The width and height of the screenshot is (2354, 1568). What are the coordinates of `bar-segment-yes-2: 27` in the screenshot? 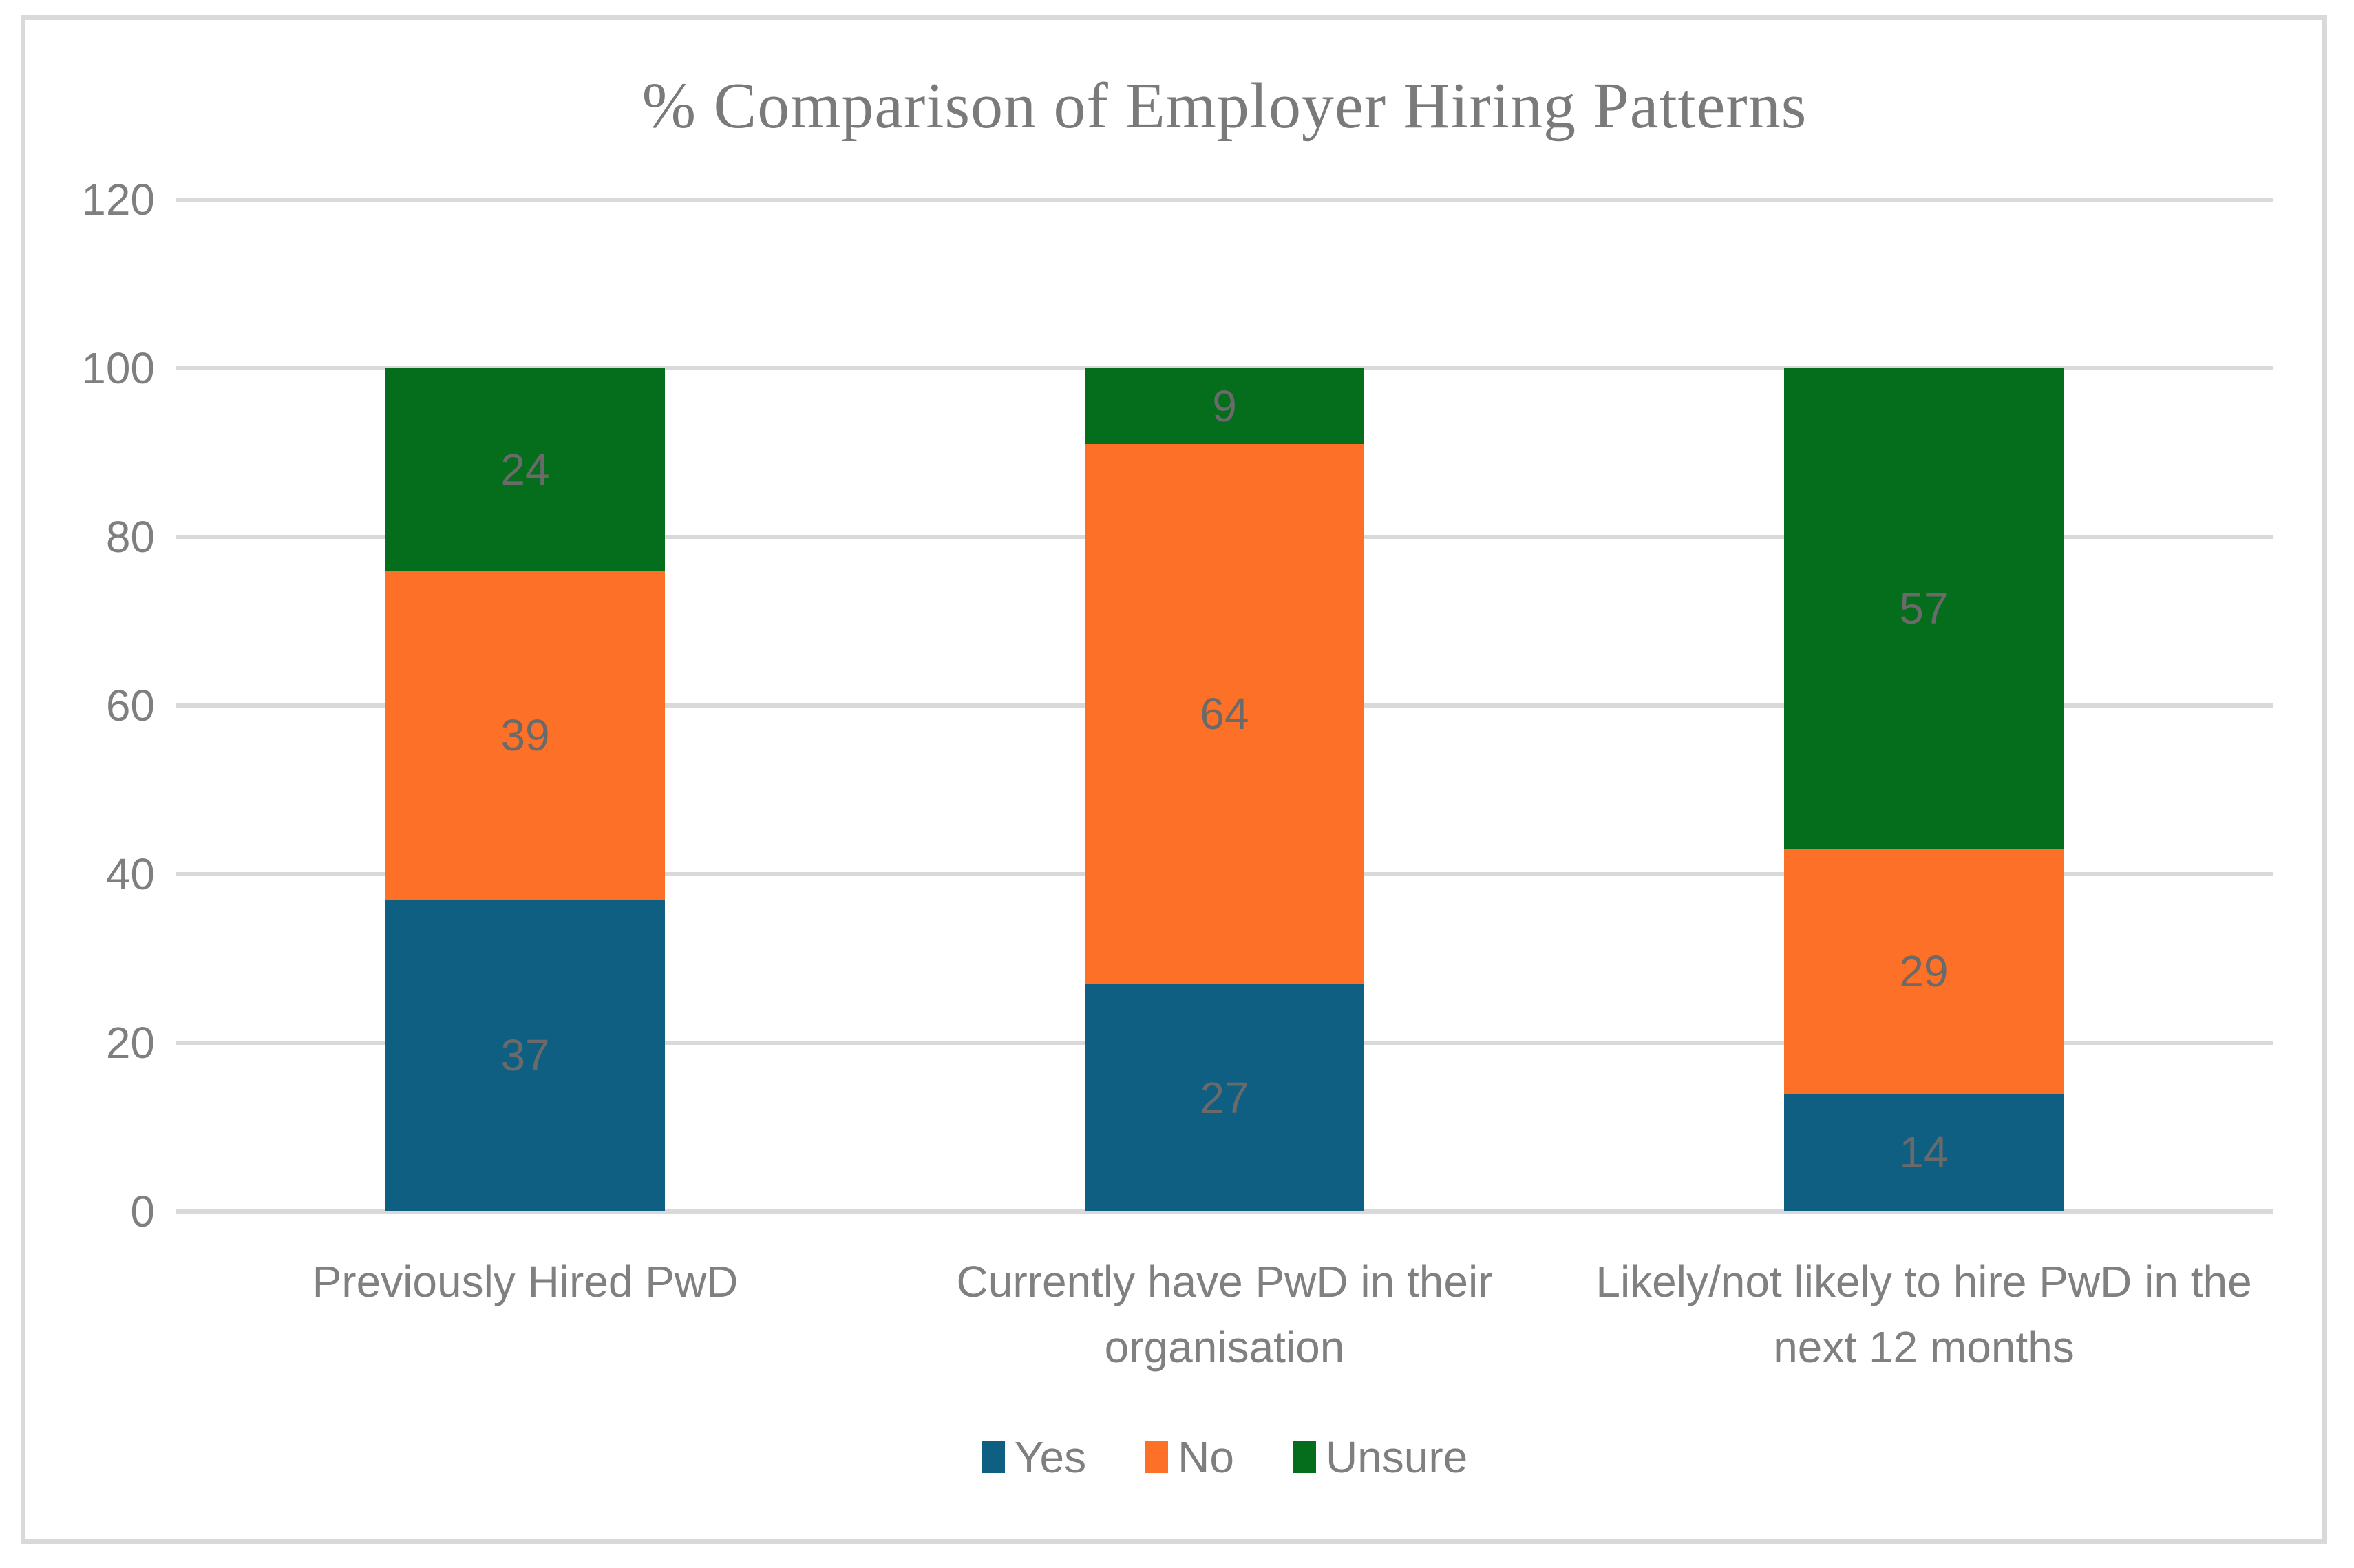 It's located at (1224, 1097).